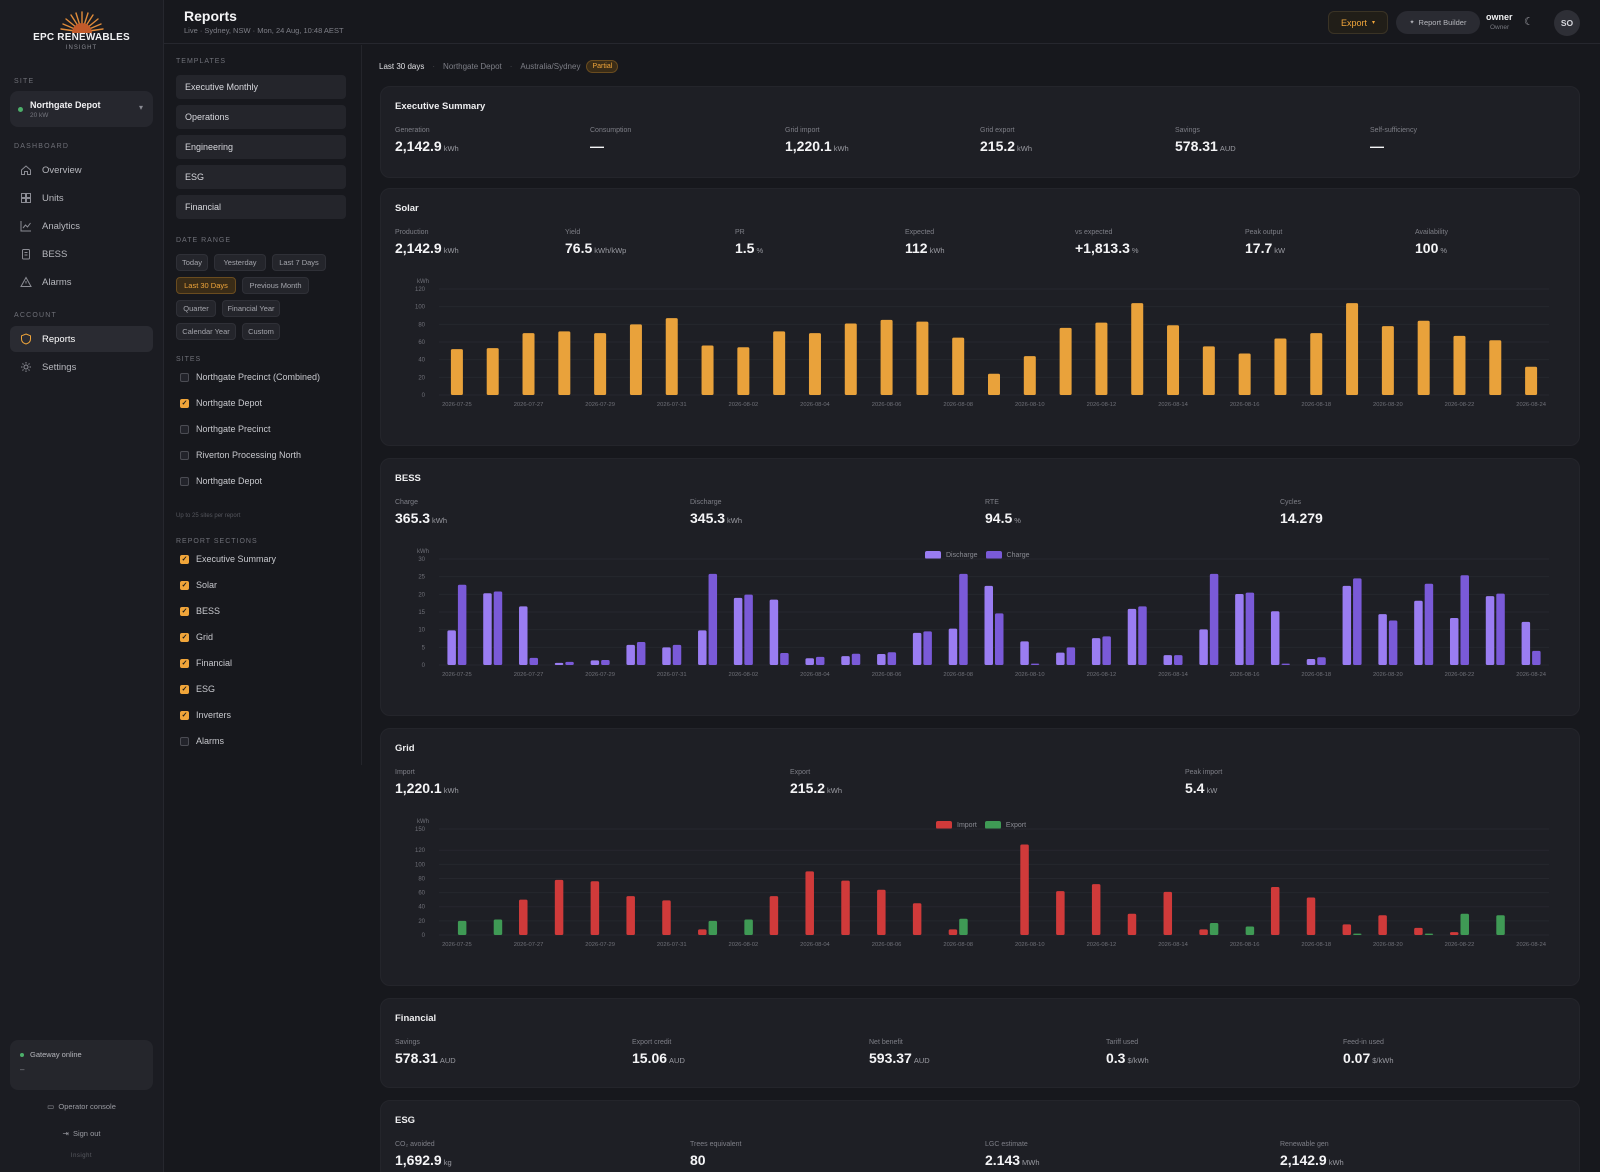 This screenshot has height=1172, width=1600. What do you see at coordinates (261, 87) in the screenshot?
I see `template-executive-monthly: Executive Monthly` at bounding box center [261, 87].